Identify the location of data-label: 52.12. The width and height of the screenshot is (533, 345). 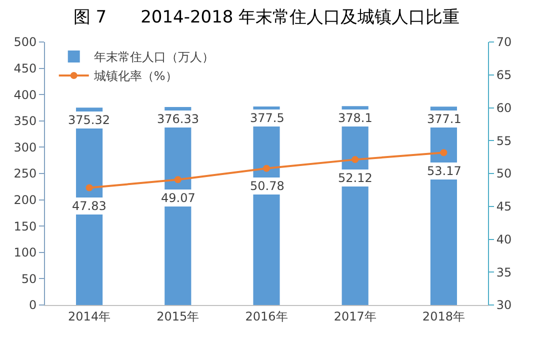
(355, 178).